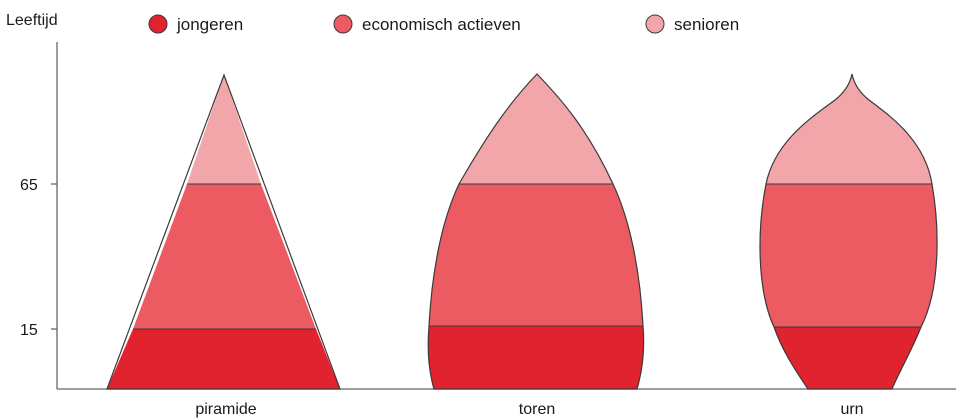 The image size is (956, 419). What do you see at coordinates (849, 129) in the screenshot?
I see `urn-senioren-band` at bounding box center [849, 129].